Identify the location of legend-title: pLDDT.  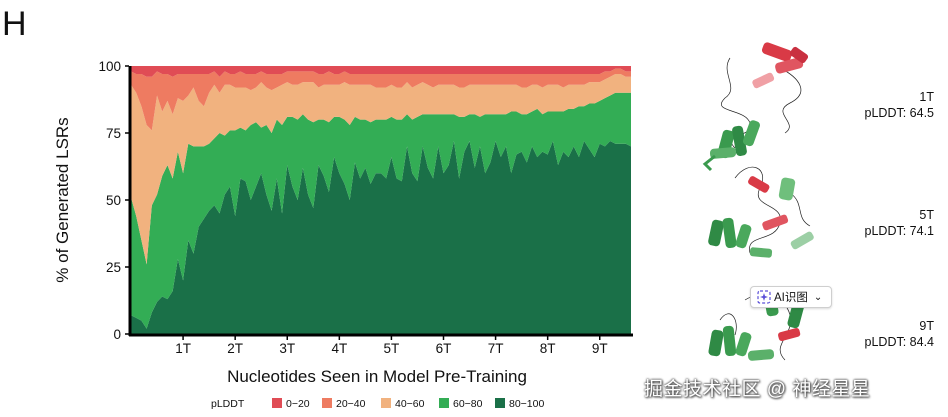
(228, 404).